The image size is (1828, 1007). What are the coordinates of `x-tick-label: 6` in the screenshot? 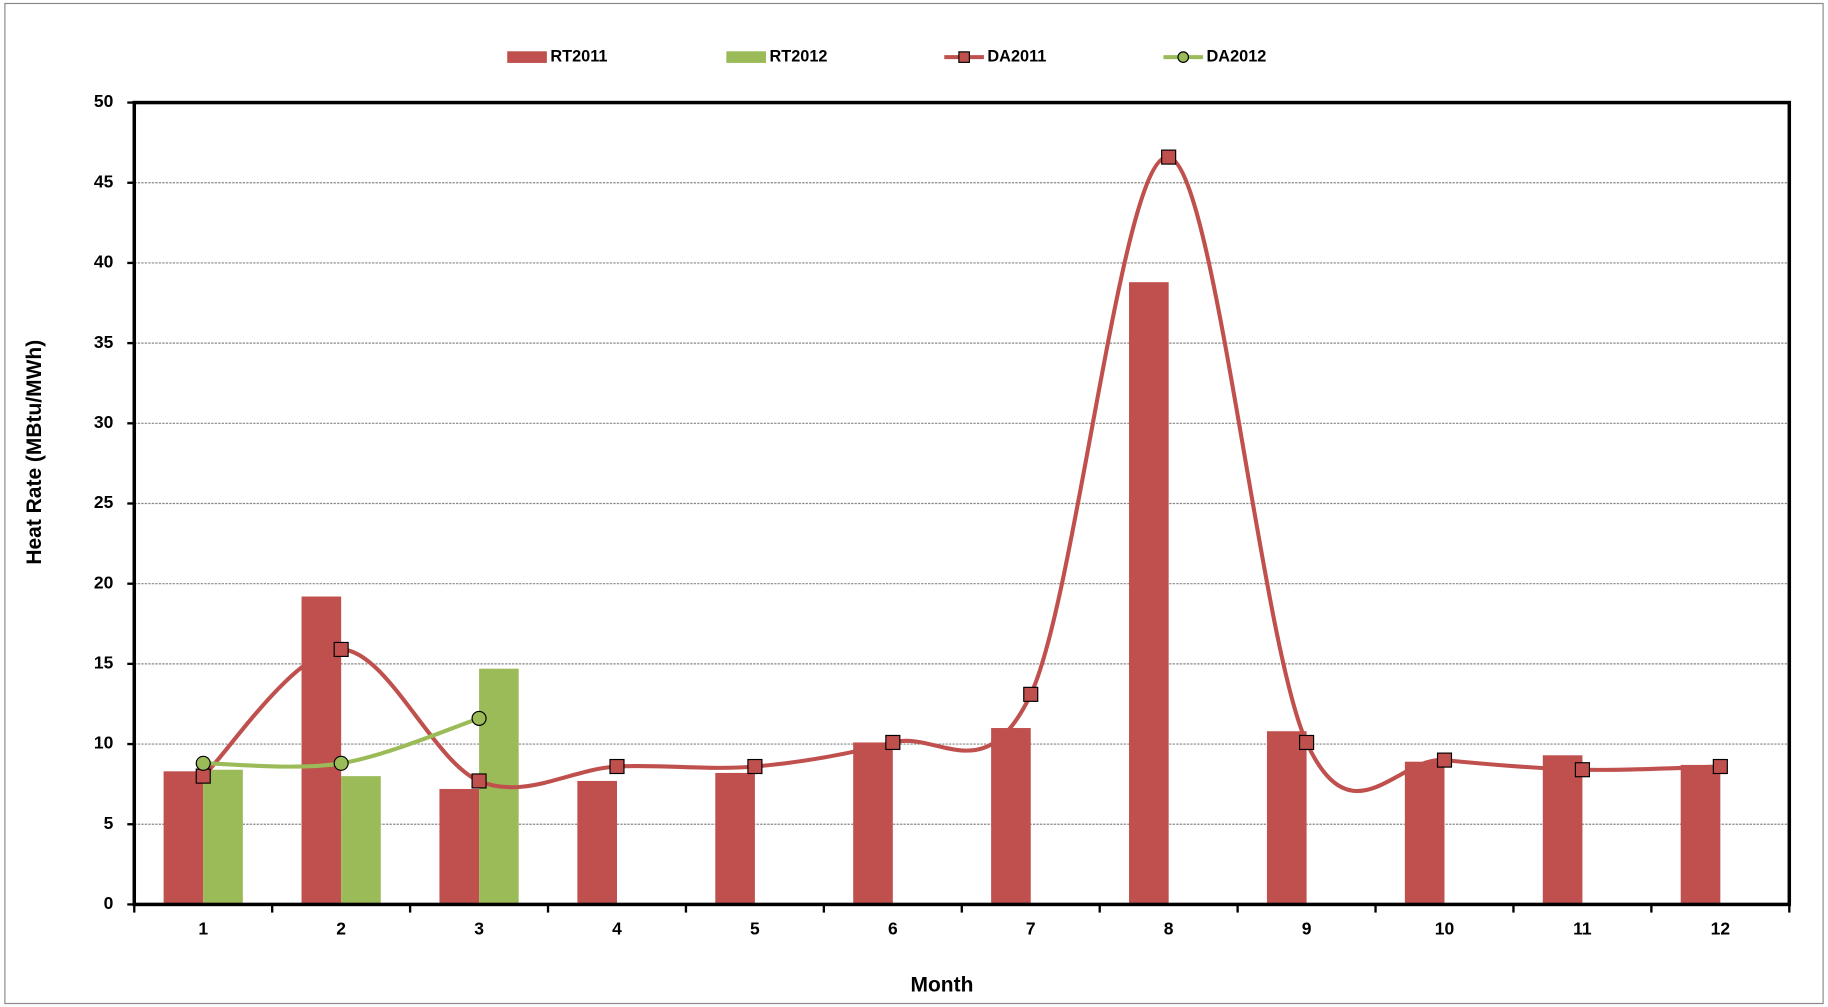 It's located at (893, 929).